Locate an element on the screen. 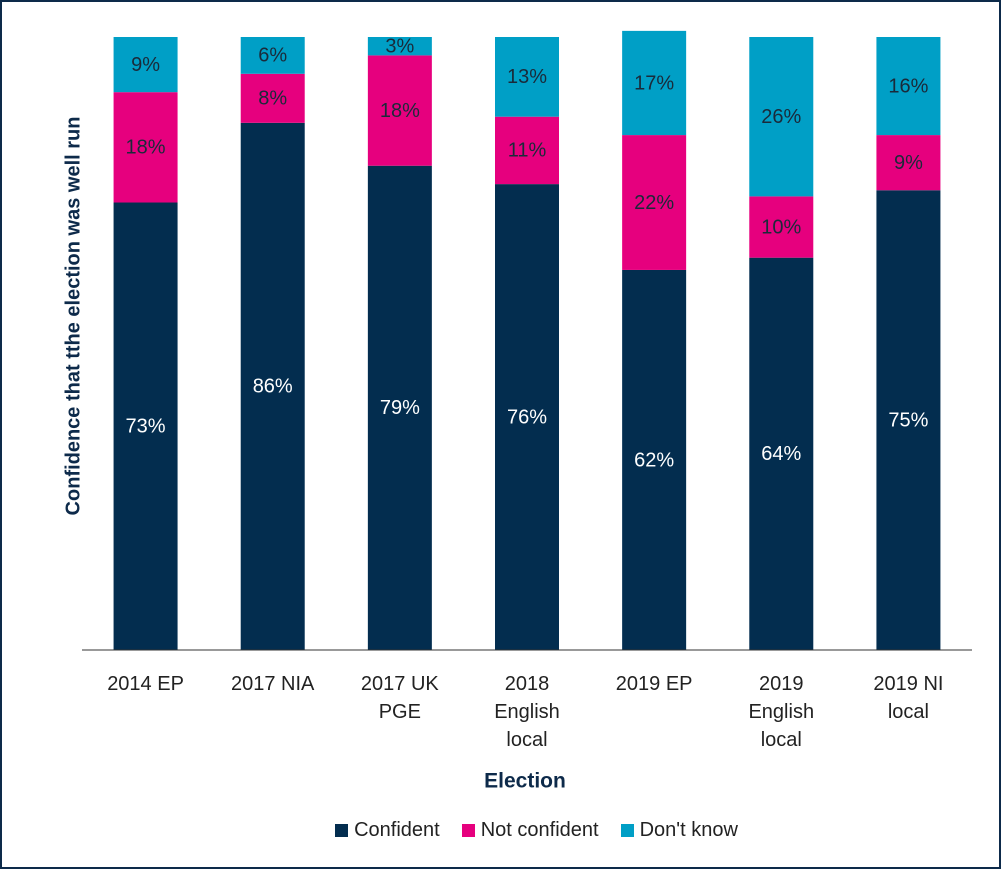  legend: Confident Not confident Don't know is located at coordinates (500, 830).